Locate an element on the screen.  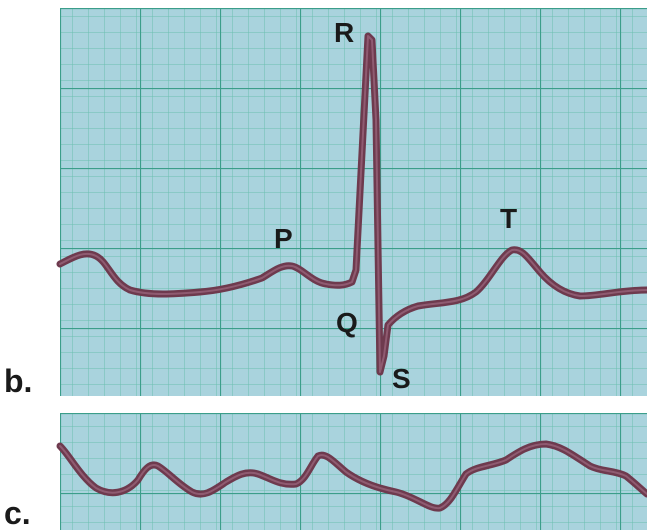
wave-label-t: T is located at coordinates (508, 218).